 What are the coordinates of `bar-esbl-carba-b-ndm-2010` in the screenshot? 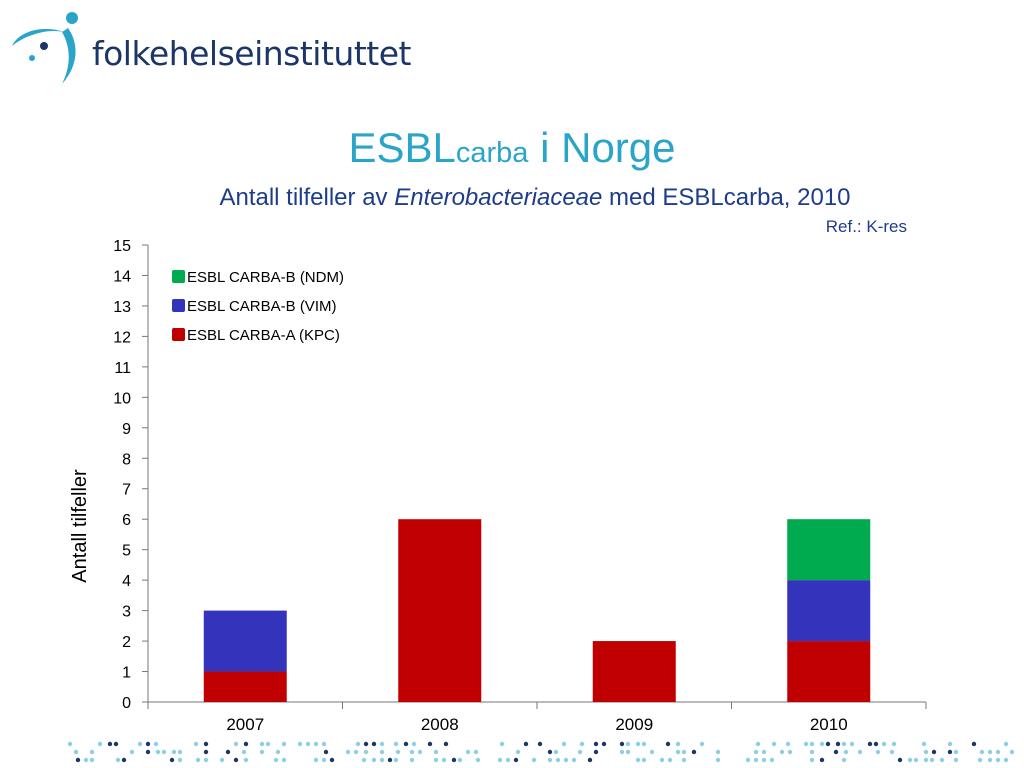 It's located at (829, 550).